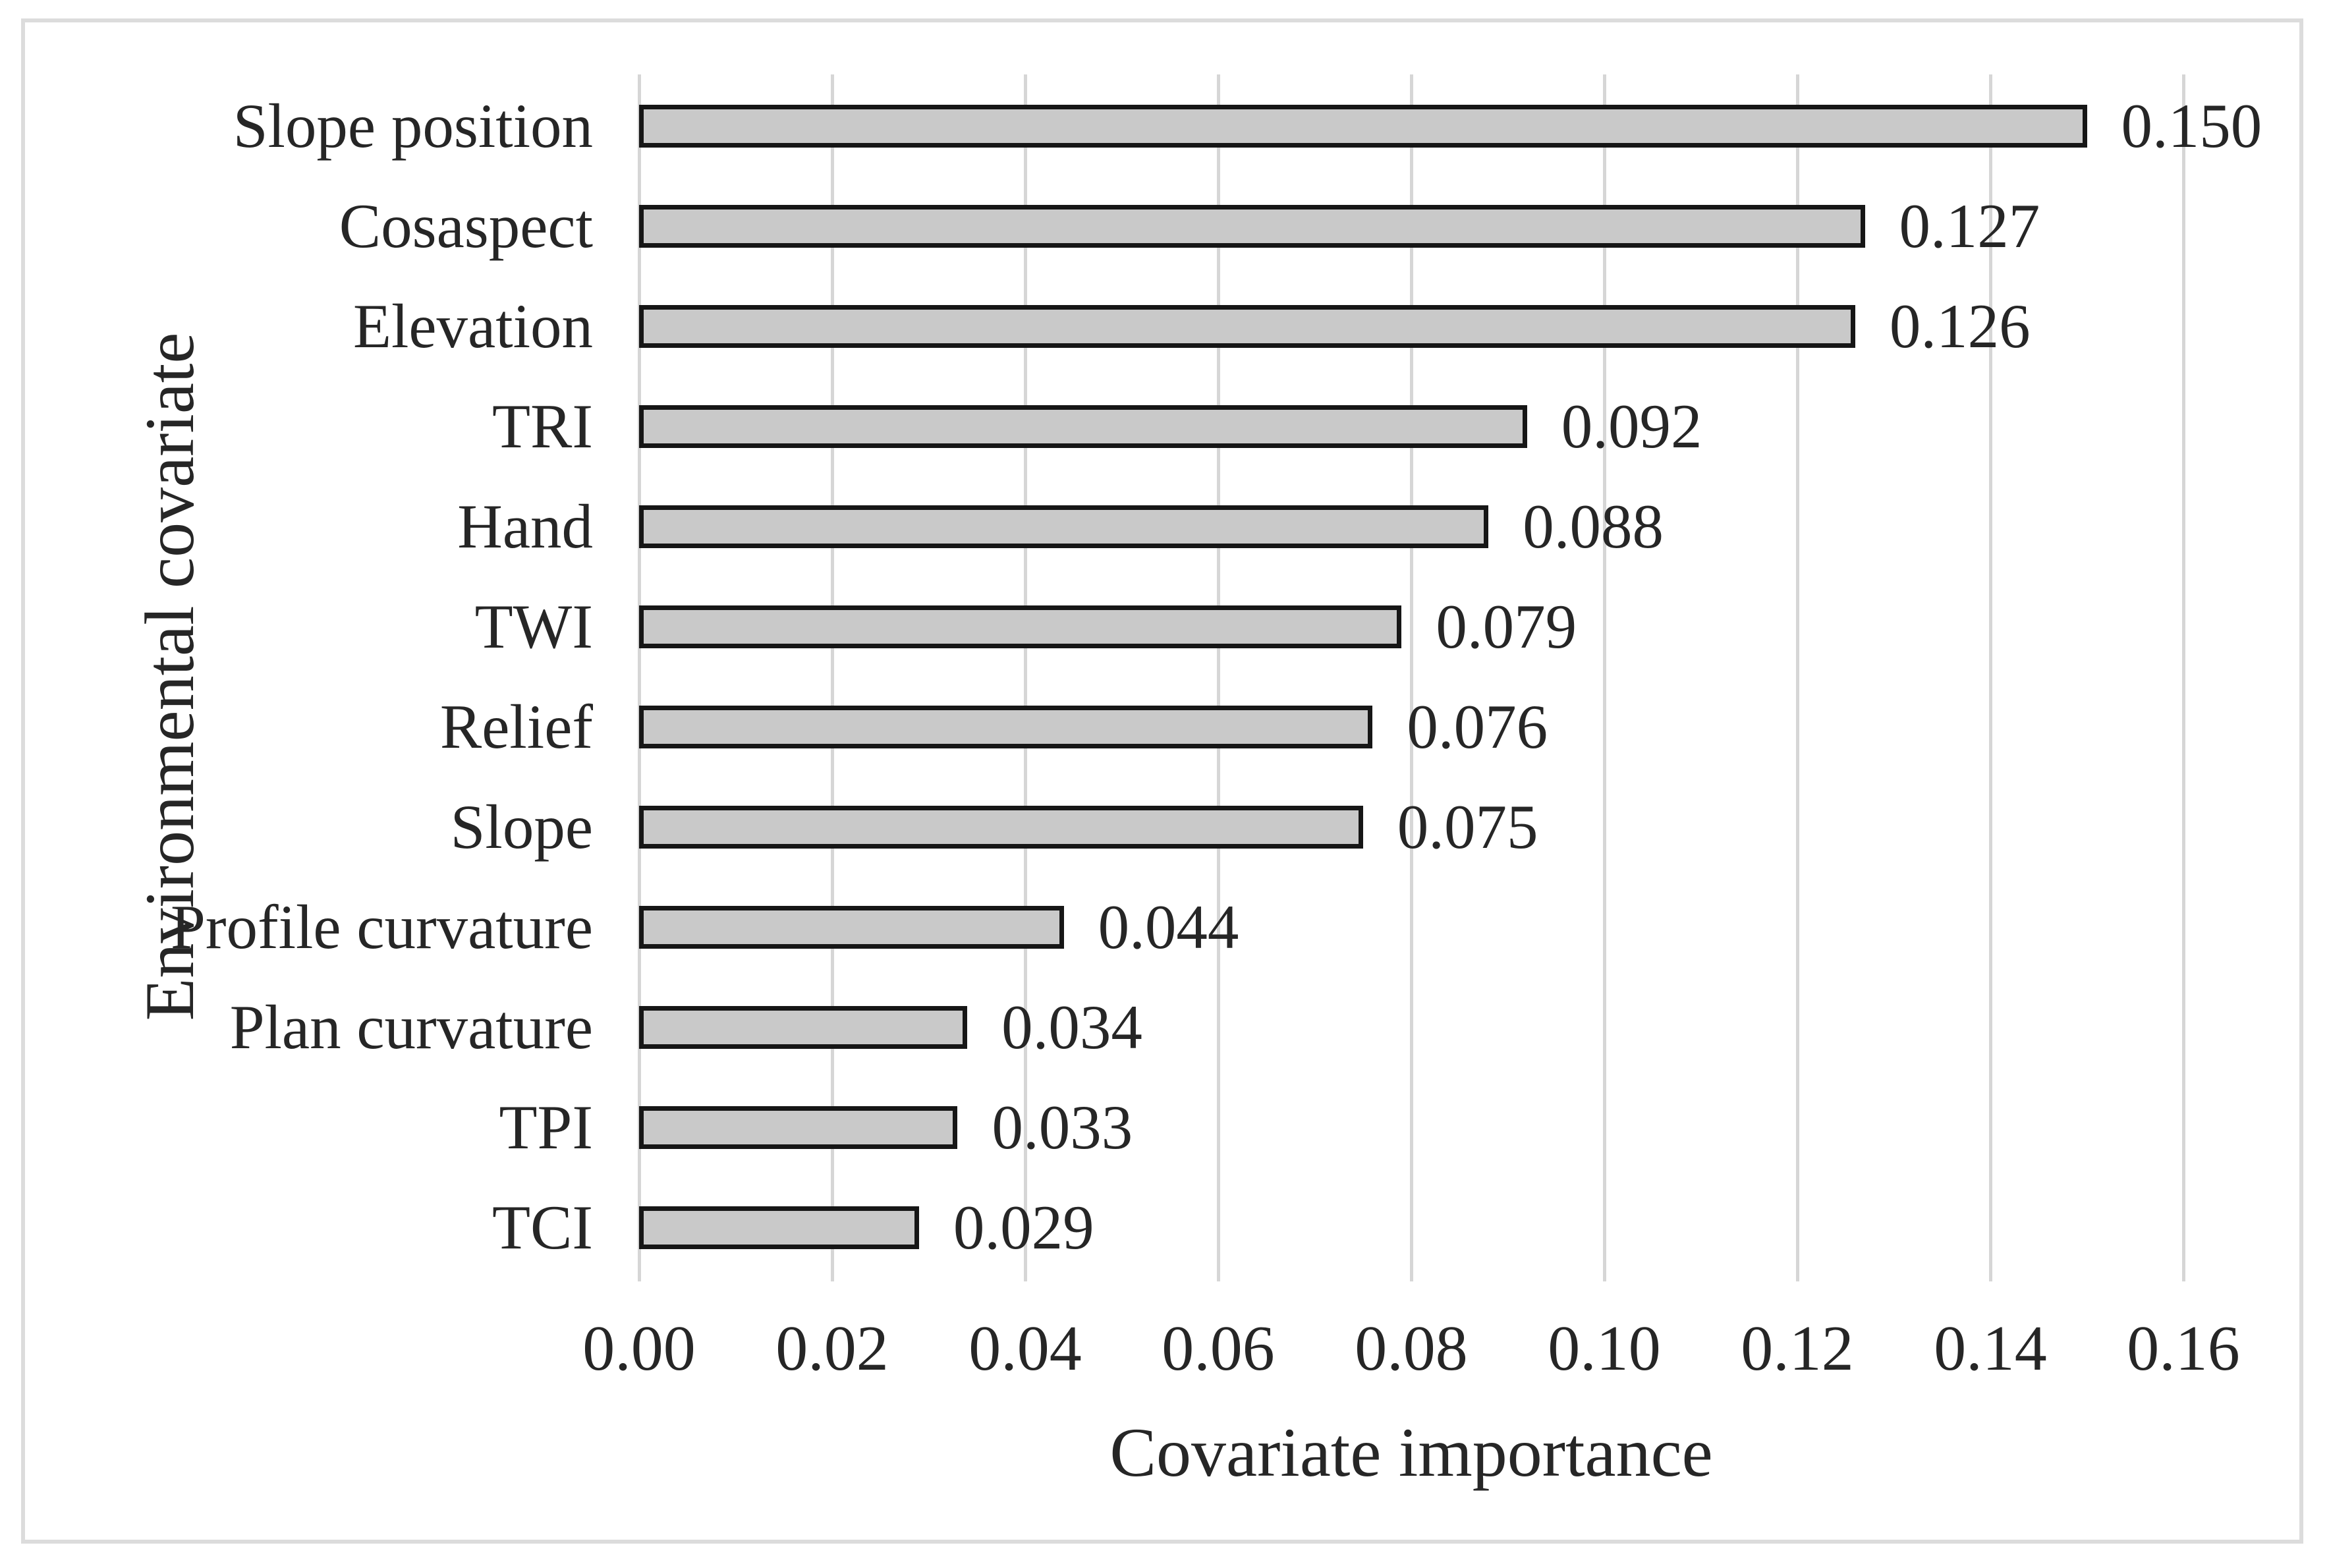 The width and height of the screenshot is (2329, 1568). I want to click on bar-value-label: 0.079, so click(1506, 626).